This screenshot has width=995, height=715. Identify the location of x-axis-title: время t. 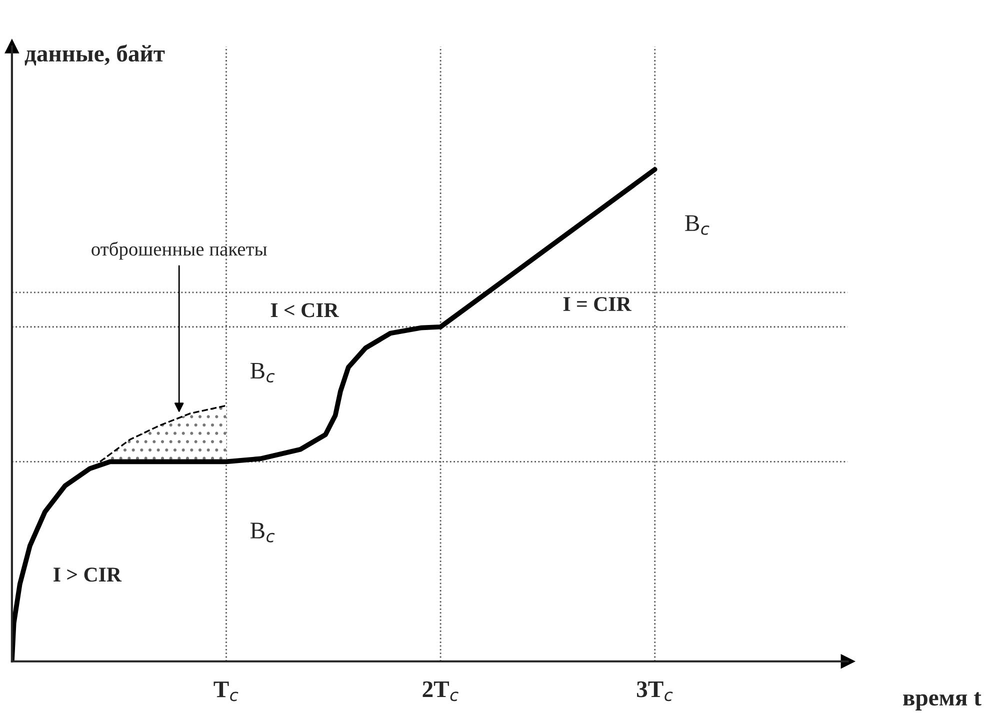
(942, 701).